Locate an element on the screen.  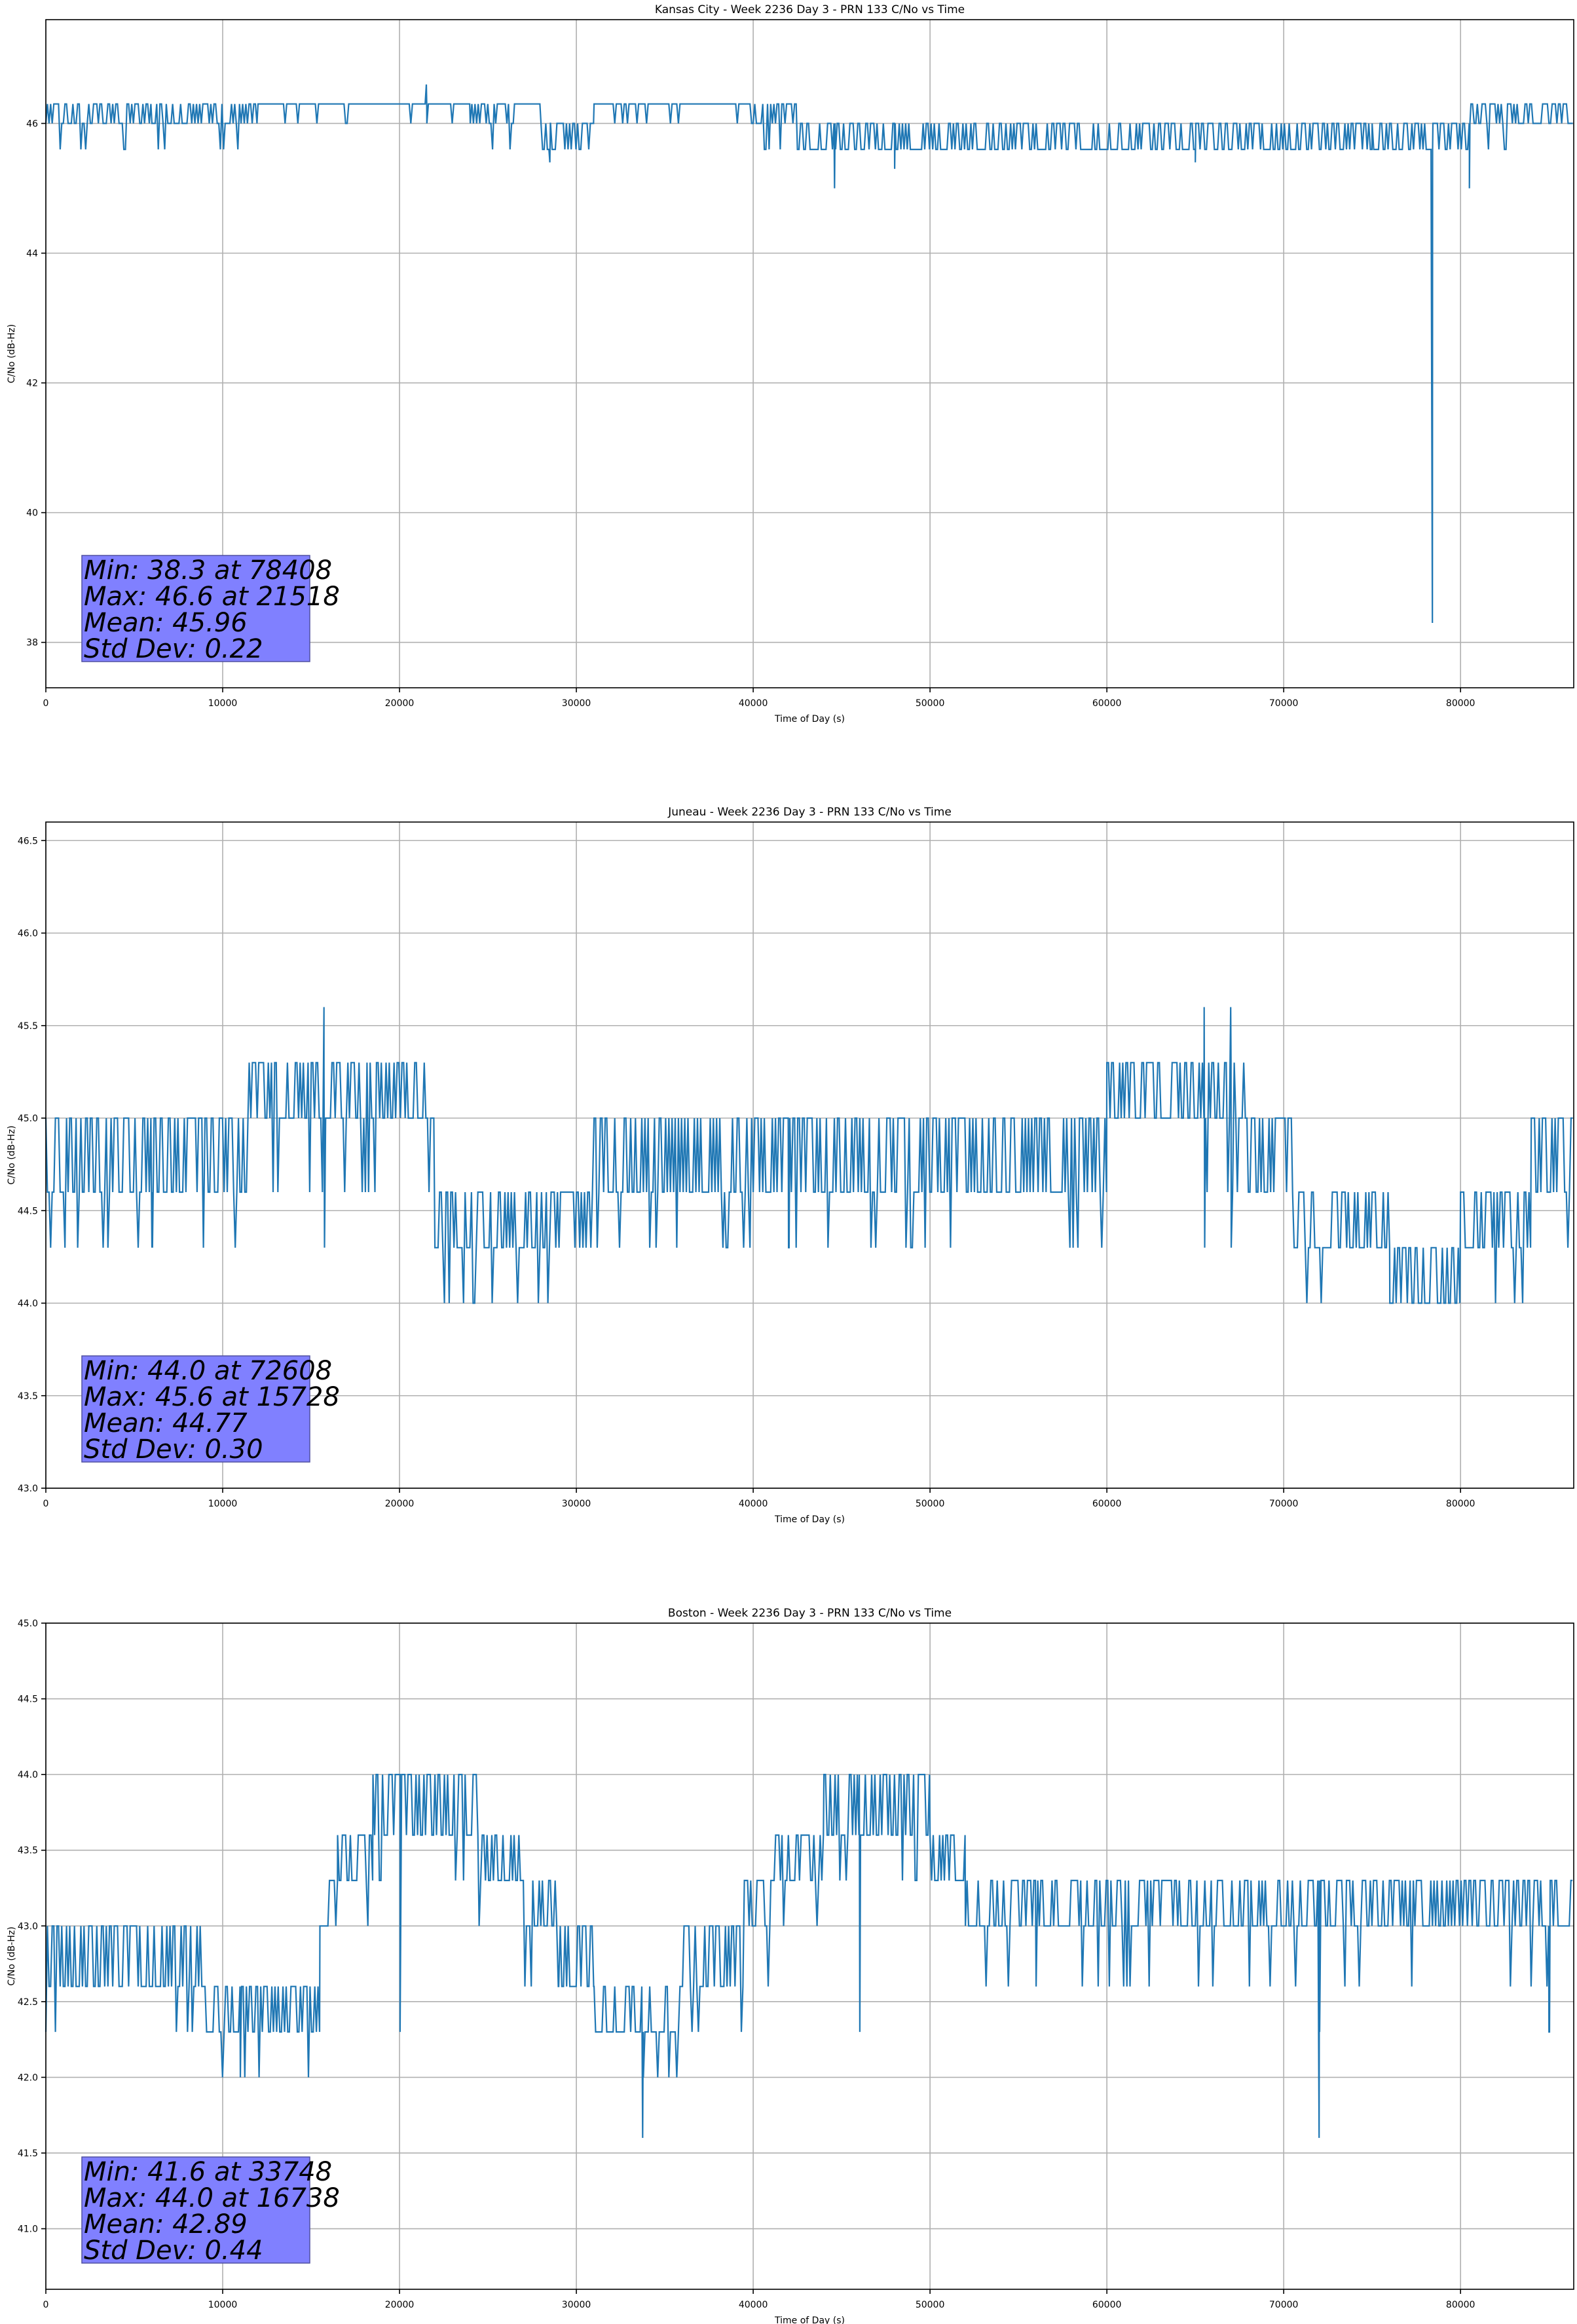
cno-series-line is located at coordinates (809, 1155).